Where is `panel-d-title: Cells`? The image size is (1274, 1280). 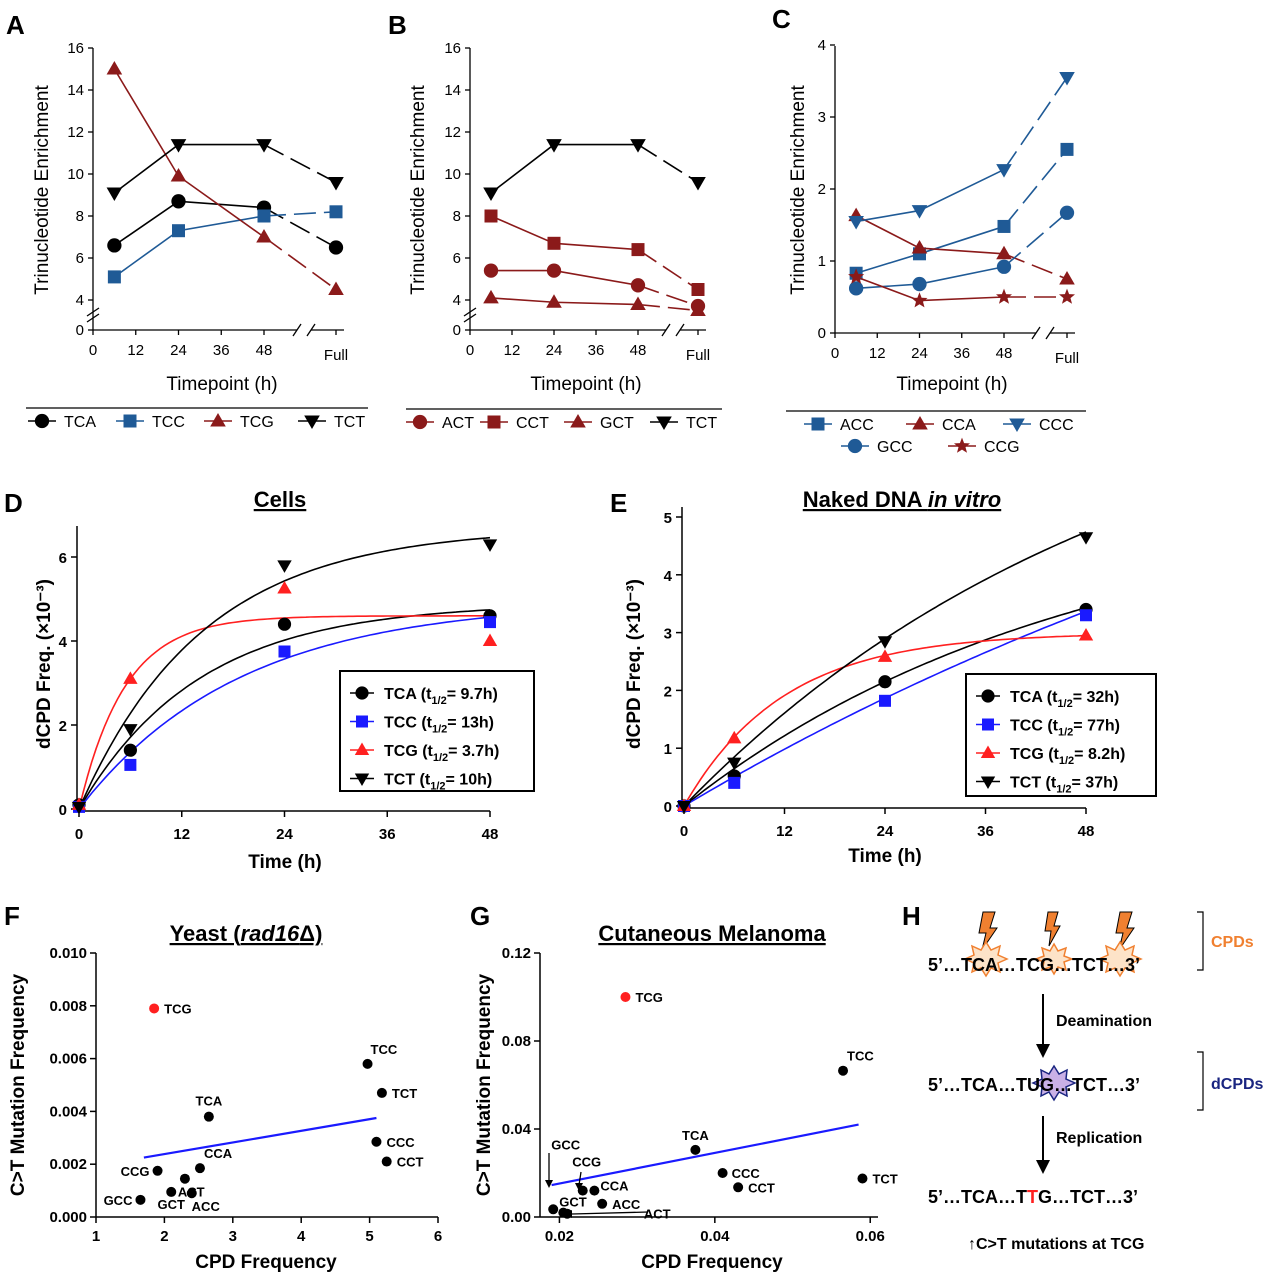
panel-d-title: Cells is located at coordinates (280, 499).